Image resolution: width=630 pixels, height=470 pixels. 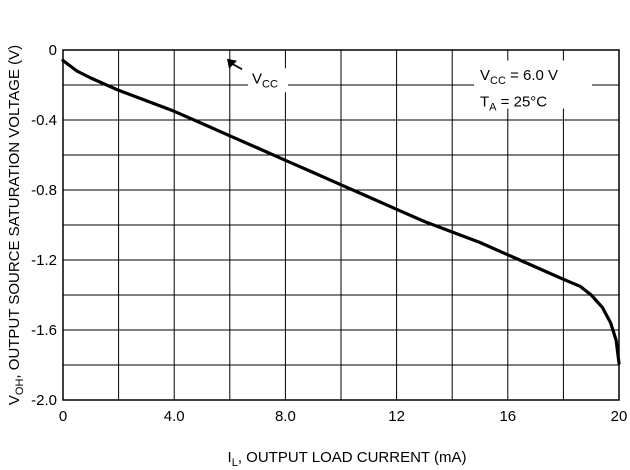 I want to click on vcc-label-bg, so click(x=268, y=80).